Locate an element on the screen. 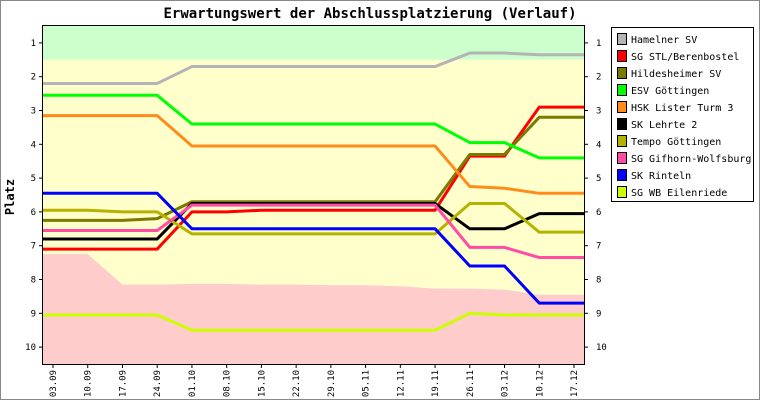 Image resolution: width=760 pixels, height=400 pixels. x-tick-label: 17.09 is located at coordinates (123, 383).